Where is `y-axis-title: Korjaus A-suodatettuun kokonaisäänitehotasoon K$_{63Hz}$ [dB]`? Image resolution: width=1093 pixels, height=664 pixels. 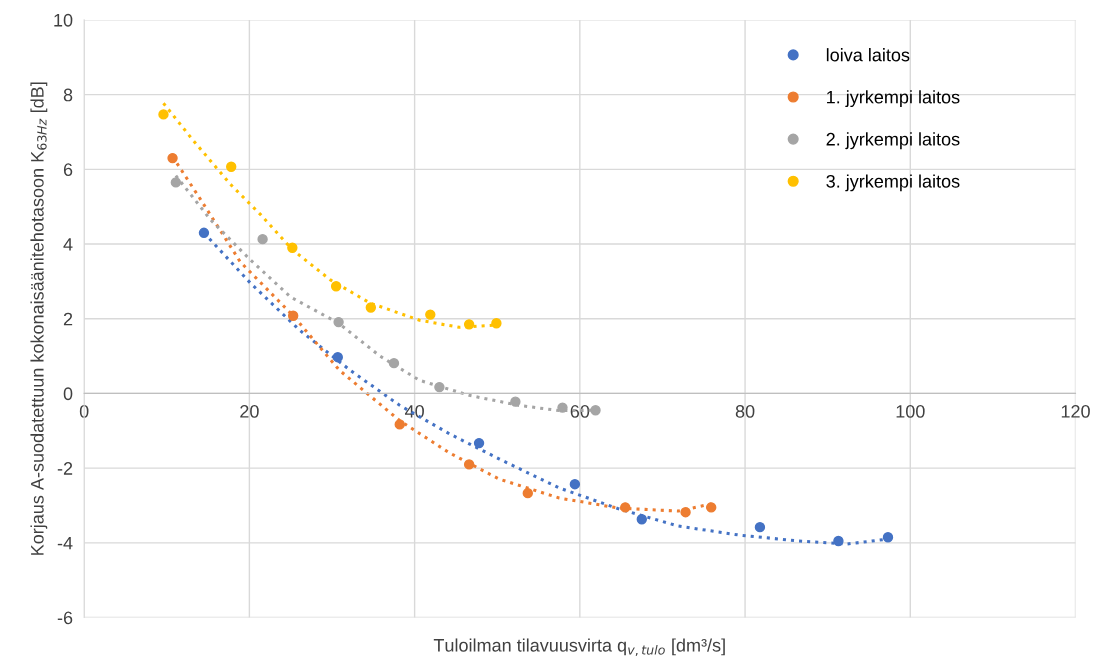
y-axis-title: Korjaus A-suodatettuun kokonaisäänitehotasoon K$_{63Hz}$ [dB] is located at coordinates (39, 318).